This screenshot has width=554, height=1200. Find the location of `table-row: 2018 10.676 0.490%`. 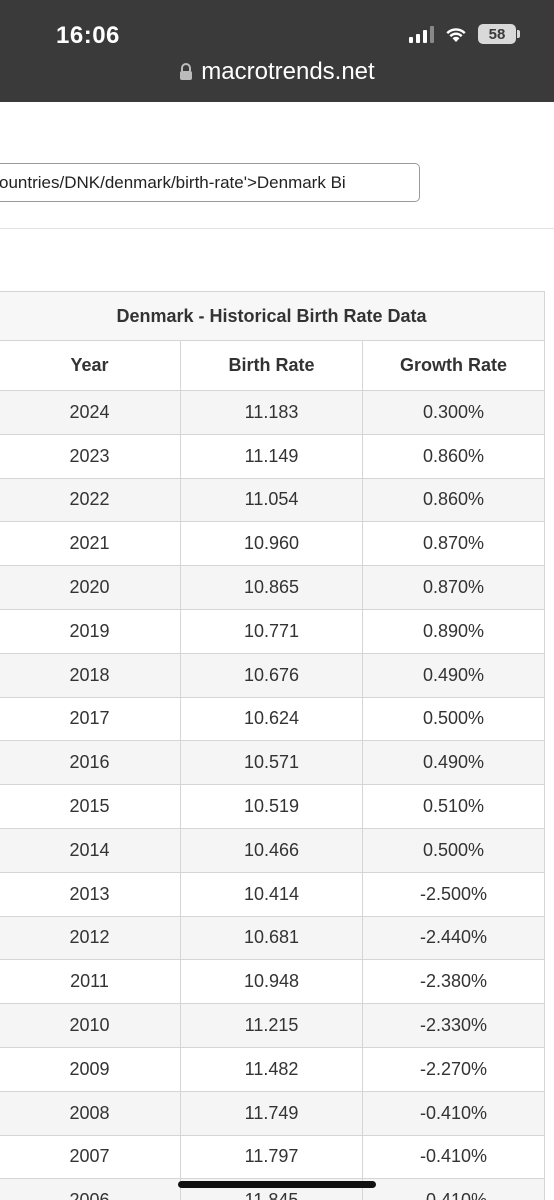

table-row: 2018 10.676 0.490% is located at coordinates (272, 675).